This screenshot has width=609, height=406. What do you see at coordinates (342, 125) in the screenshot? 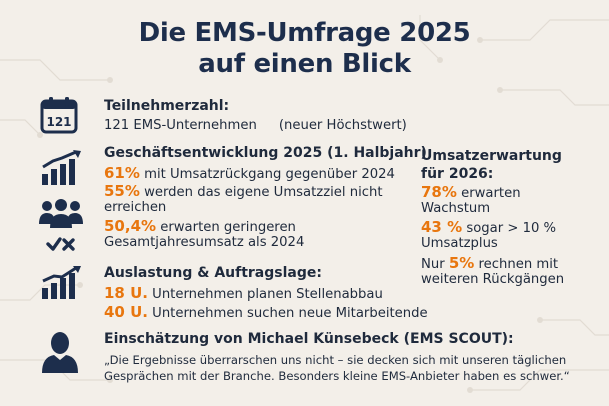
I see `participants-note: (neuer Höchstwert)` at bounding box center [342, 125].